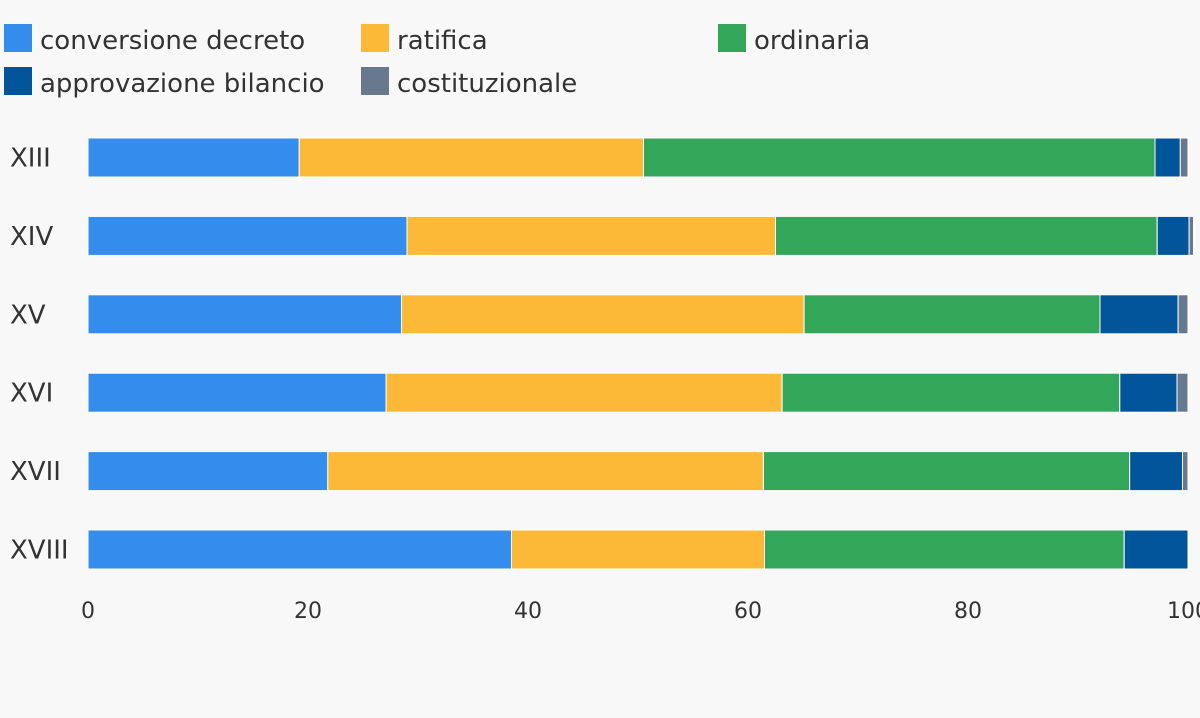 The width and height of the screenshot is (1200, 718). I want to click on x-tick-label: 0, so click(88, 611).